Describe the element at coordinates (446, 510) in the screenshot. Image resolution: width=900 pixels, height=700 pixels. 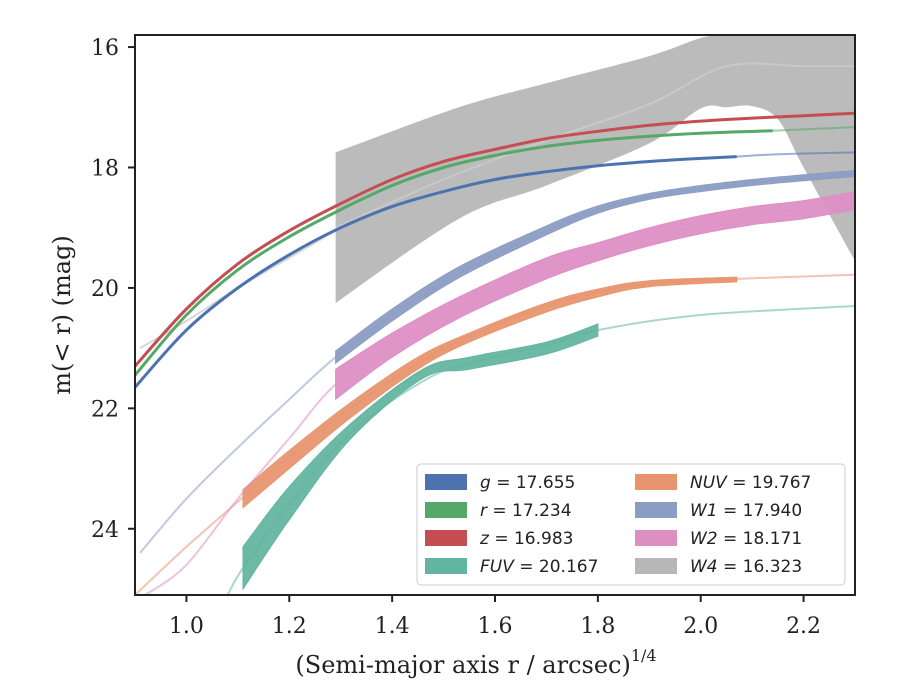
I see `legend-swatch-r` at that location.